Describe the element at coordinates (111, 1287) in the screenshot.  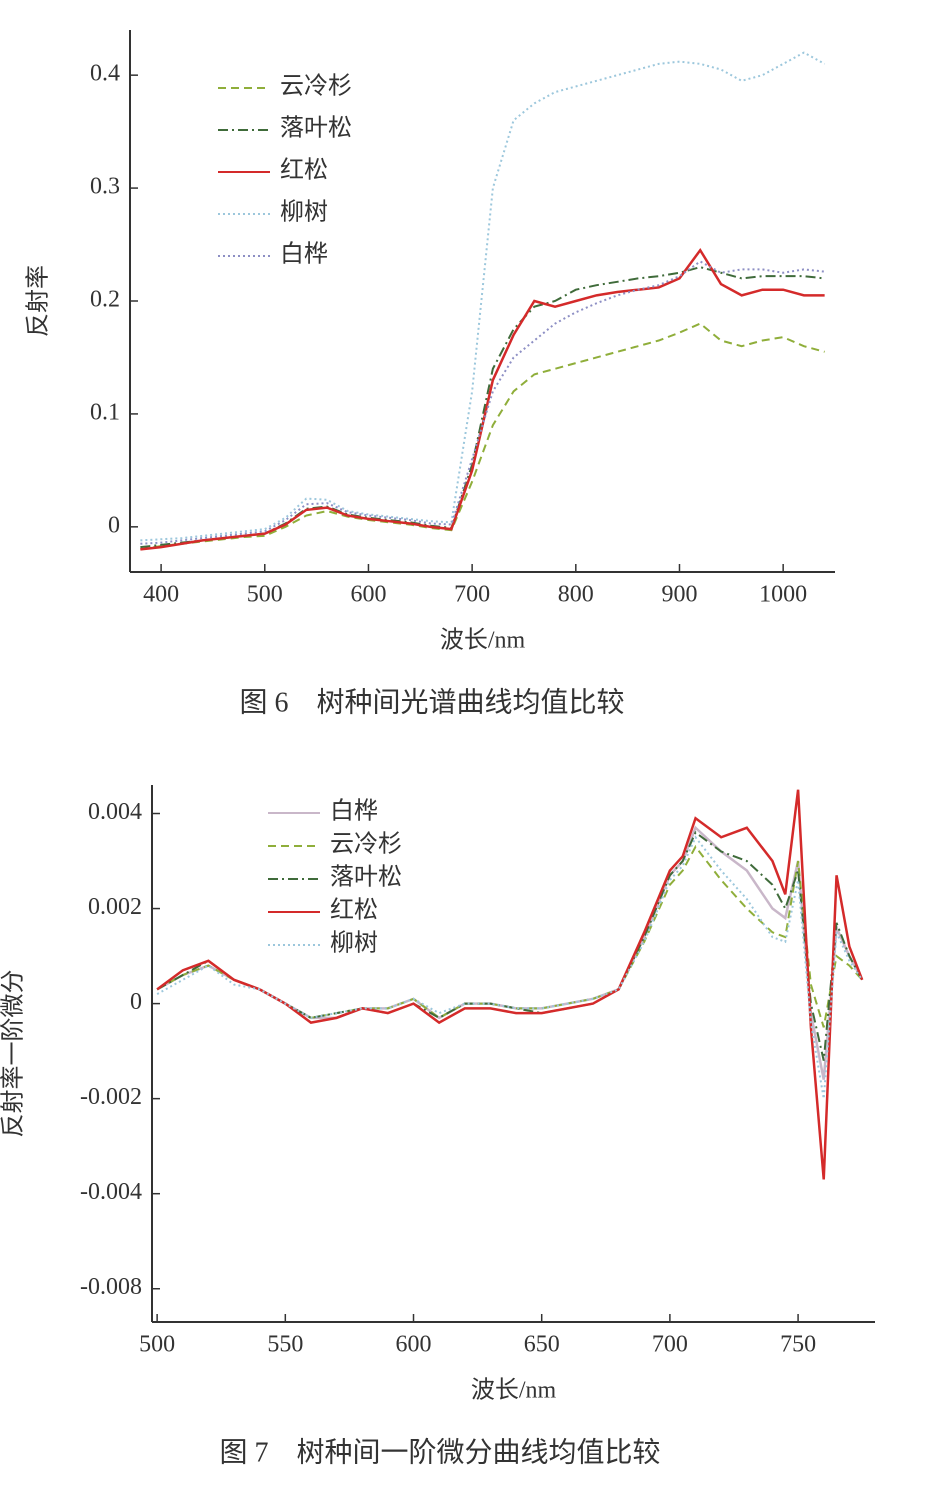
I see `y-tick-label: -0.008` at that location.